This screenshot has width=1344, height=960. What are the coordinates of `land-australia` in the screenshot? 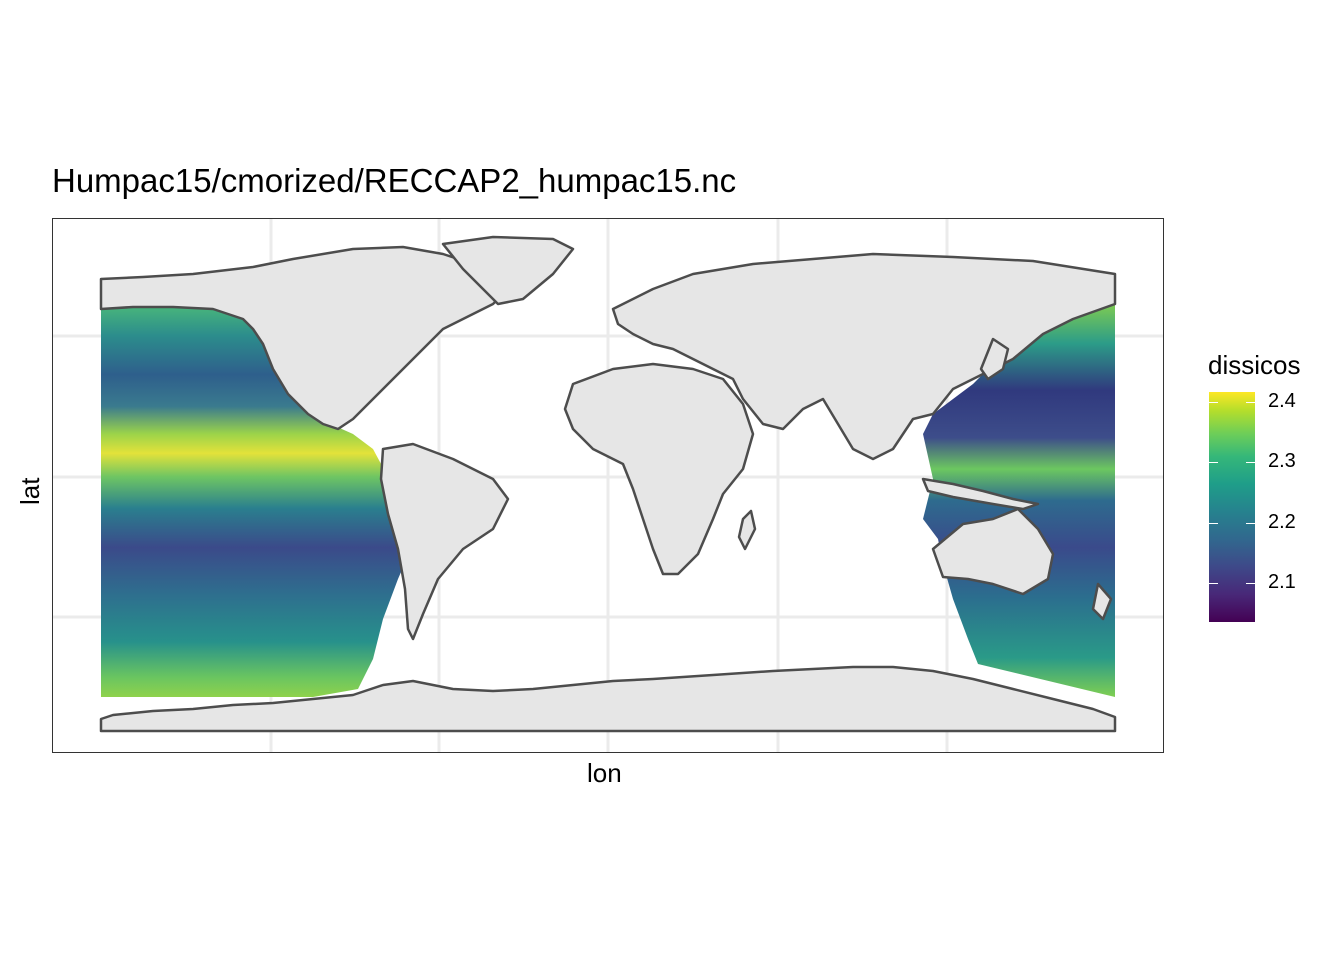 It's located at (993, 551).